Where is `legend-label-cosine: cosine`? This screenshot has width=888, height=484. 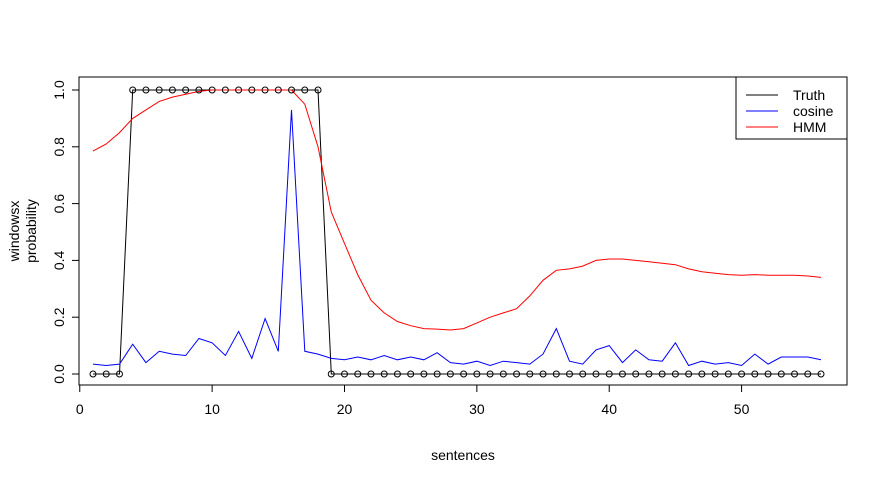 legend-label-cosine: cosine is located at coordinates (813, 111).